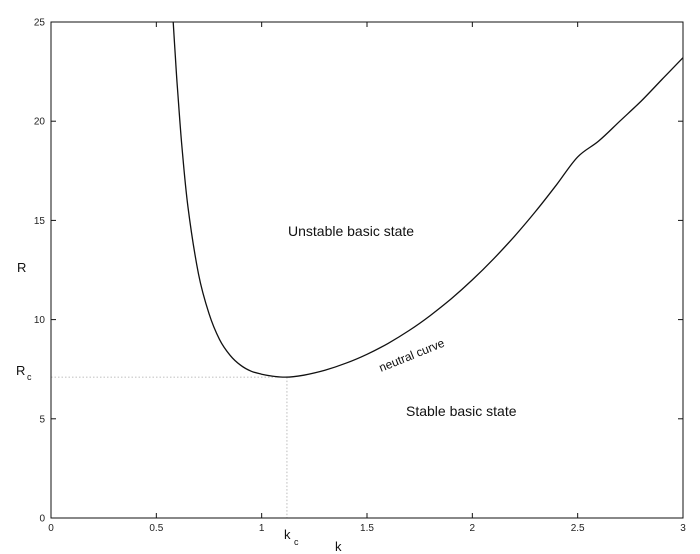 The image size is (700, 554). Describe the element at coordinates (40, 221) in the screenshot. I see `y-tick-label: 15` at that location.